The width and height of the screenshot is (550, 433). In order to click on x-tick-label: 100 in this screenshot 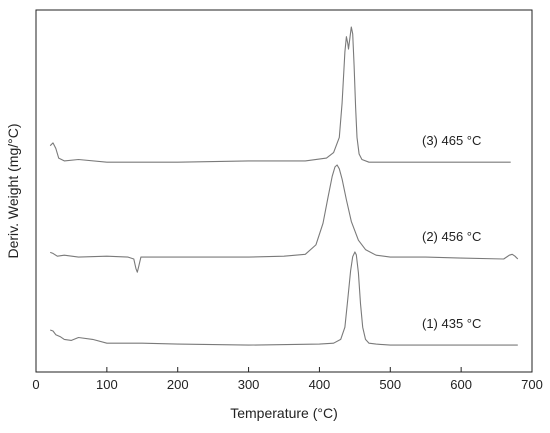, I will do `click(107, 384)`.